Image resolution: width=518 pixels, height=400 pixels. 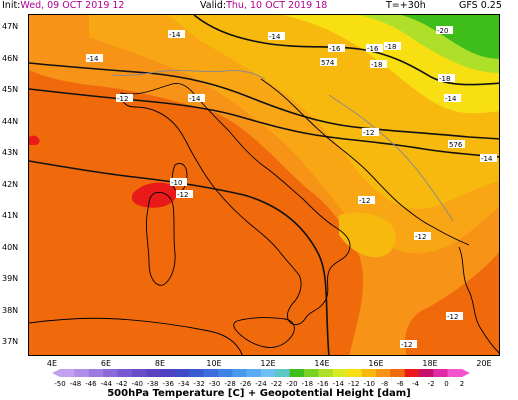 I want to click on colorbar-tick-label: -24, so click(x=261, y=384).